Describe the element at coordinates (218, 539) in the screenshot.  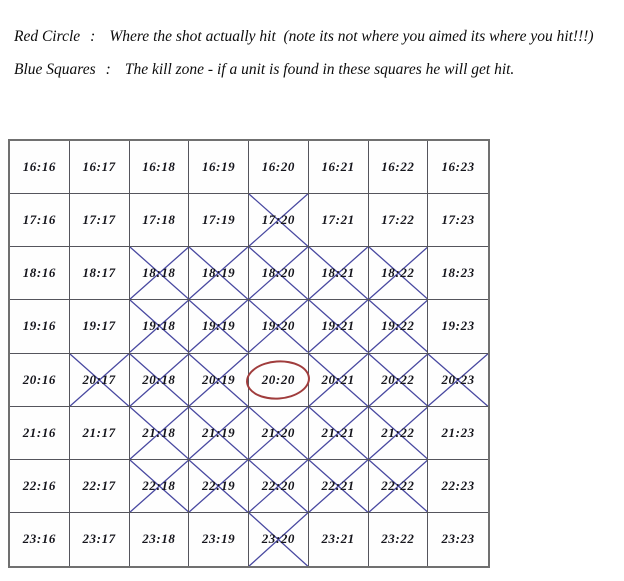
I see `cell-coordinate-label: 23:19` at that location.